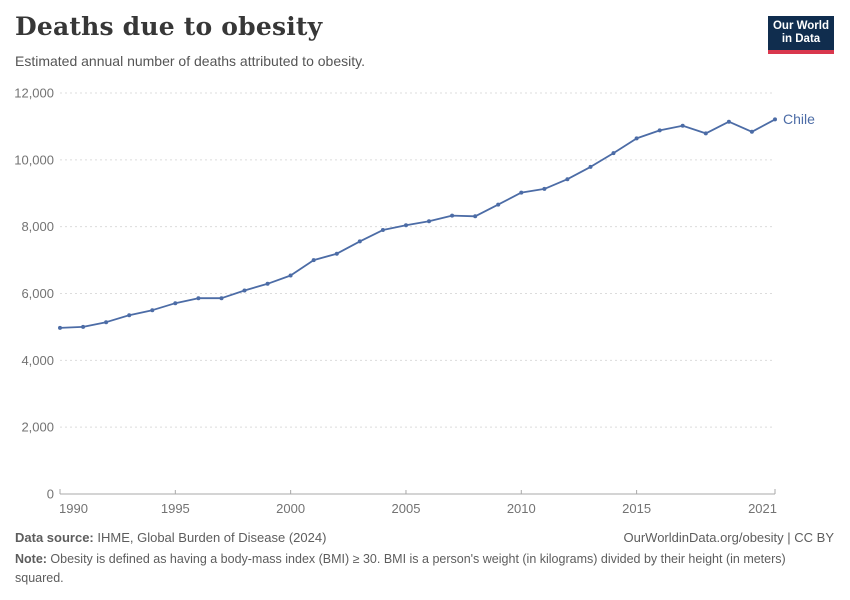 This screenshot has width=850, height=600. Describe the element at coordinates (406, 225) in the screenshot. I see `data-point-chile-2005` at that location.